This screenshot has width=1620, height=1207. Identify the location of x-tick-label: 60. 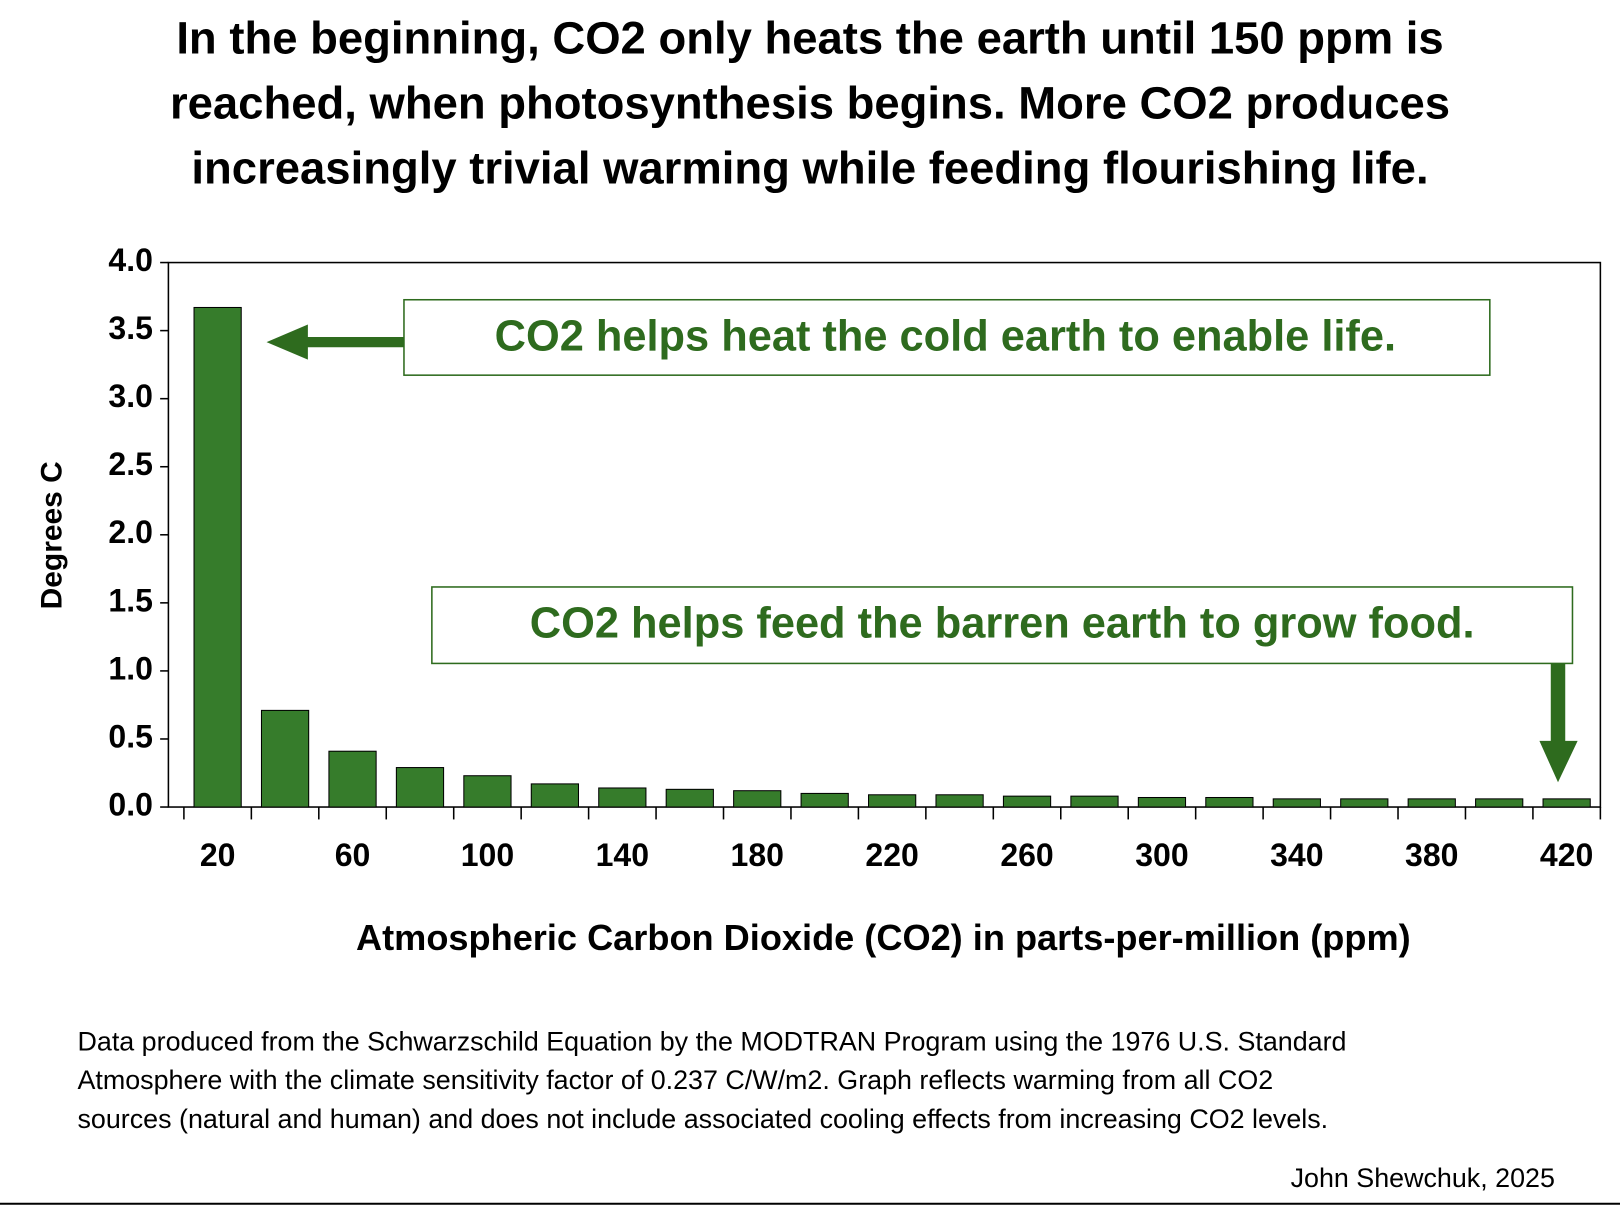
(353, 855).